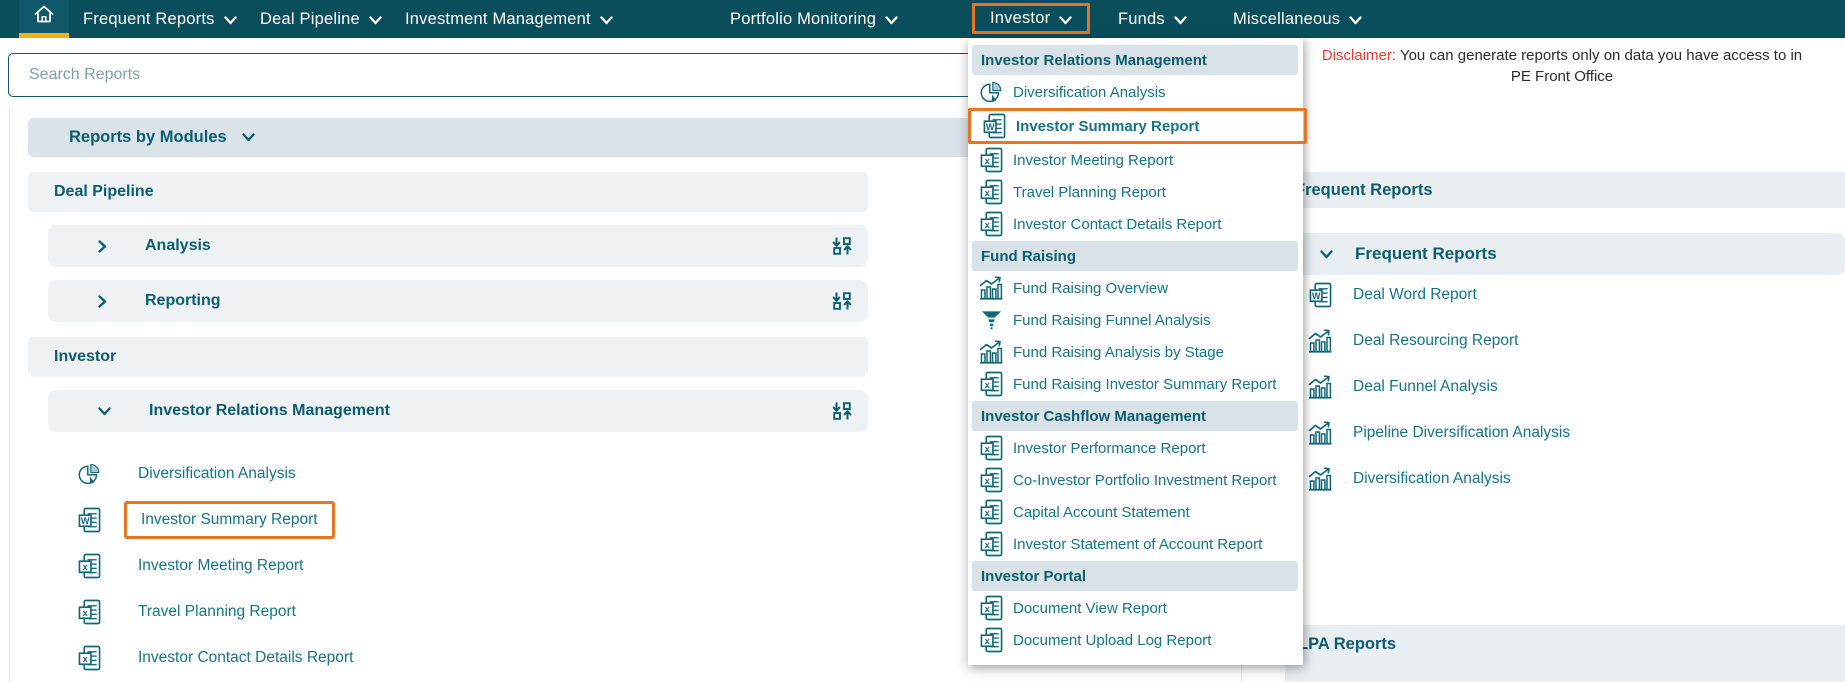  Describe the element at coordinates (1112, 320) in the screenshot. I see `dropdown-item-label: Fund Raising Funnel Analysis` at that location.